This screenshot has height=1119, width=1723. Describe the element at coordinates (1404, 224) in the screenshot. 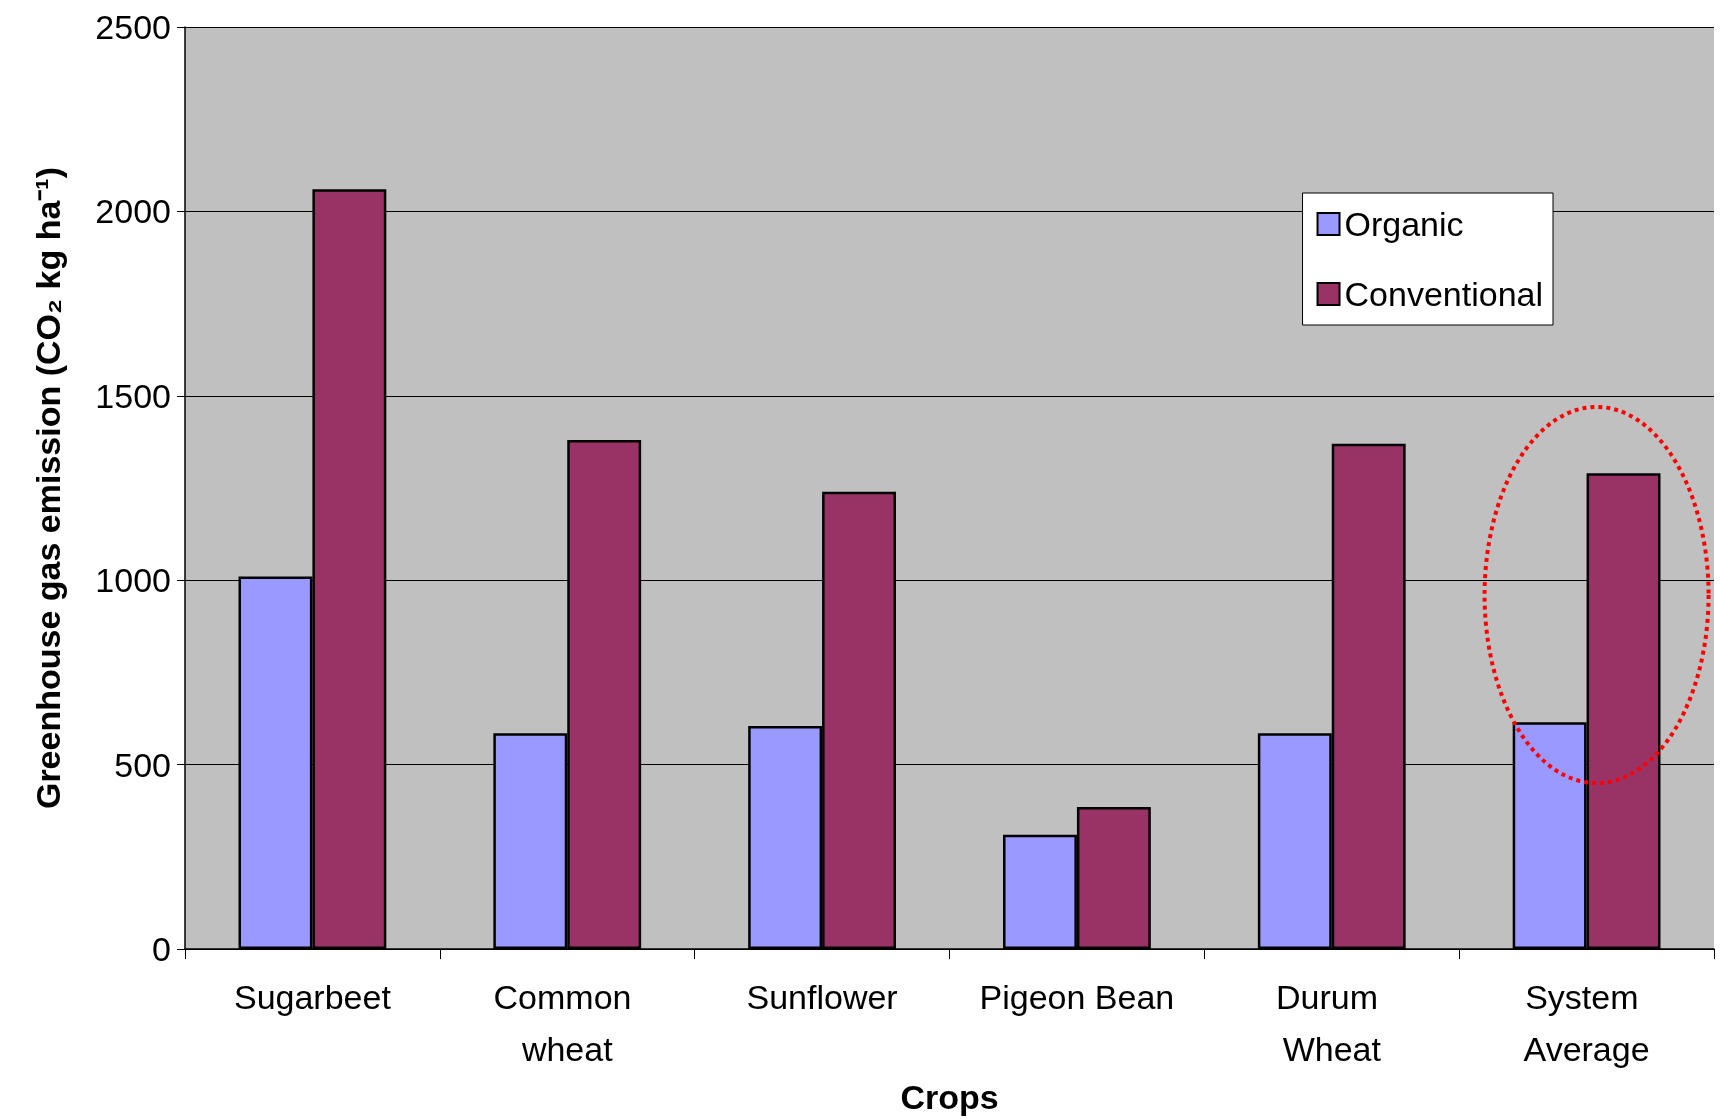

I see `legend-label: Organic` at that location.